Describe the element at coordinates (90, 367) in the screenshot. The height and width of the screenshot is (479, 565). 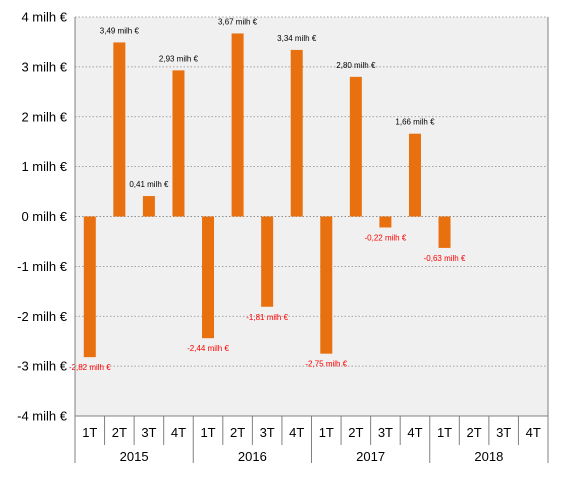
I see `data-label: -2,82 milh €` at that location.